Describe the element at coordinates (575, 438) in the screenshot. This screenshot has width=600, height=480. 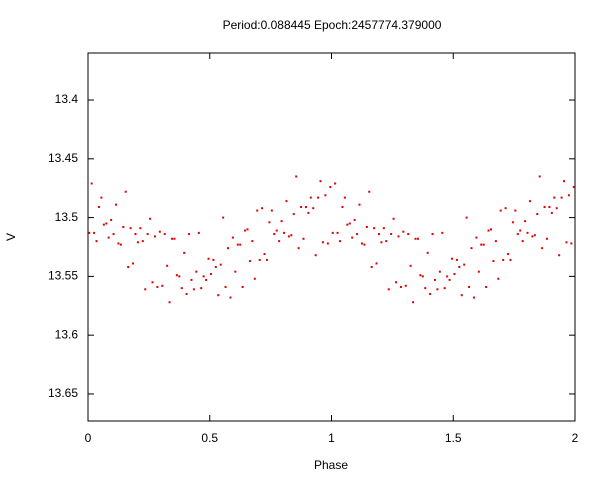
I see `x-tick-label: 2` at that location.